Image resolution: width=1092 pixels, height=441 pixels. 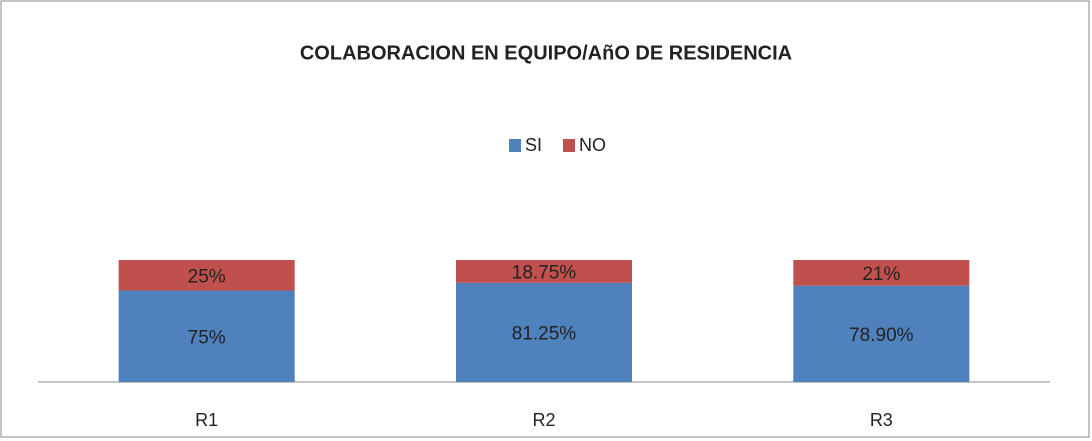 What do you see at coordinates (533, 145) in the screenshot?
I see `legend-label: SI` at bounding box center [533, 145].